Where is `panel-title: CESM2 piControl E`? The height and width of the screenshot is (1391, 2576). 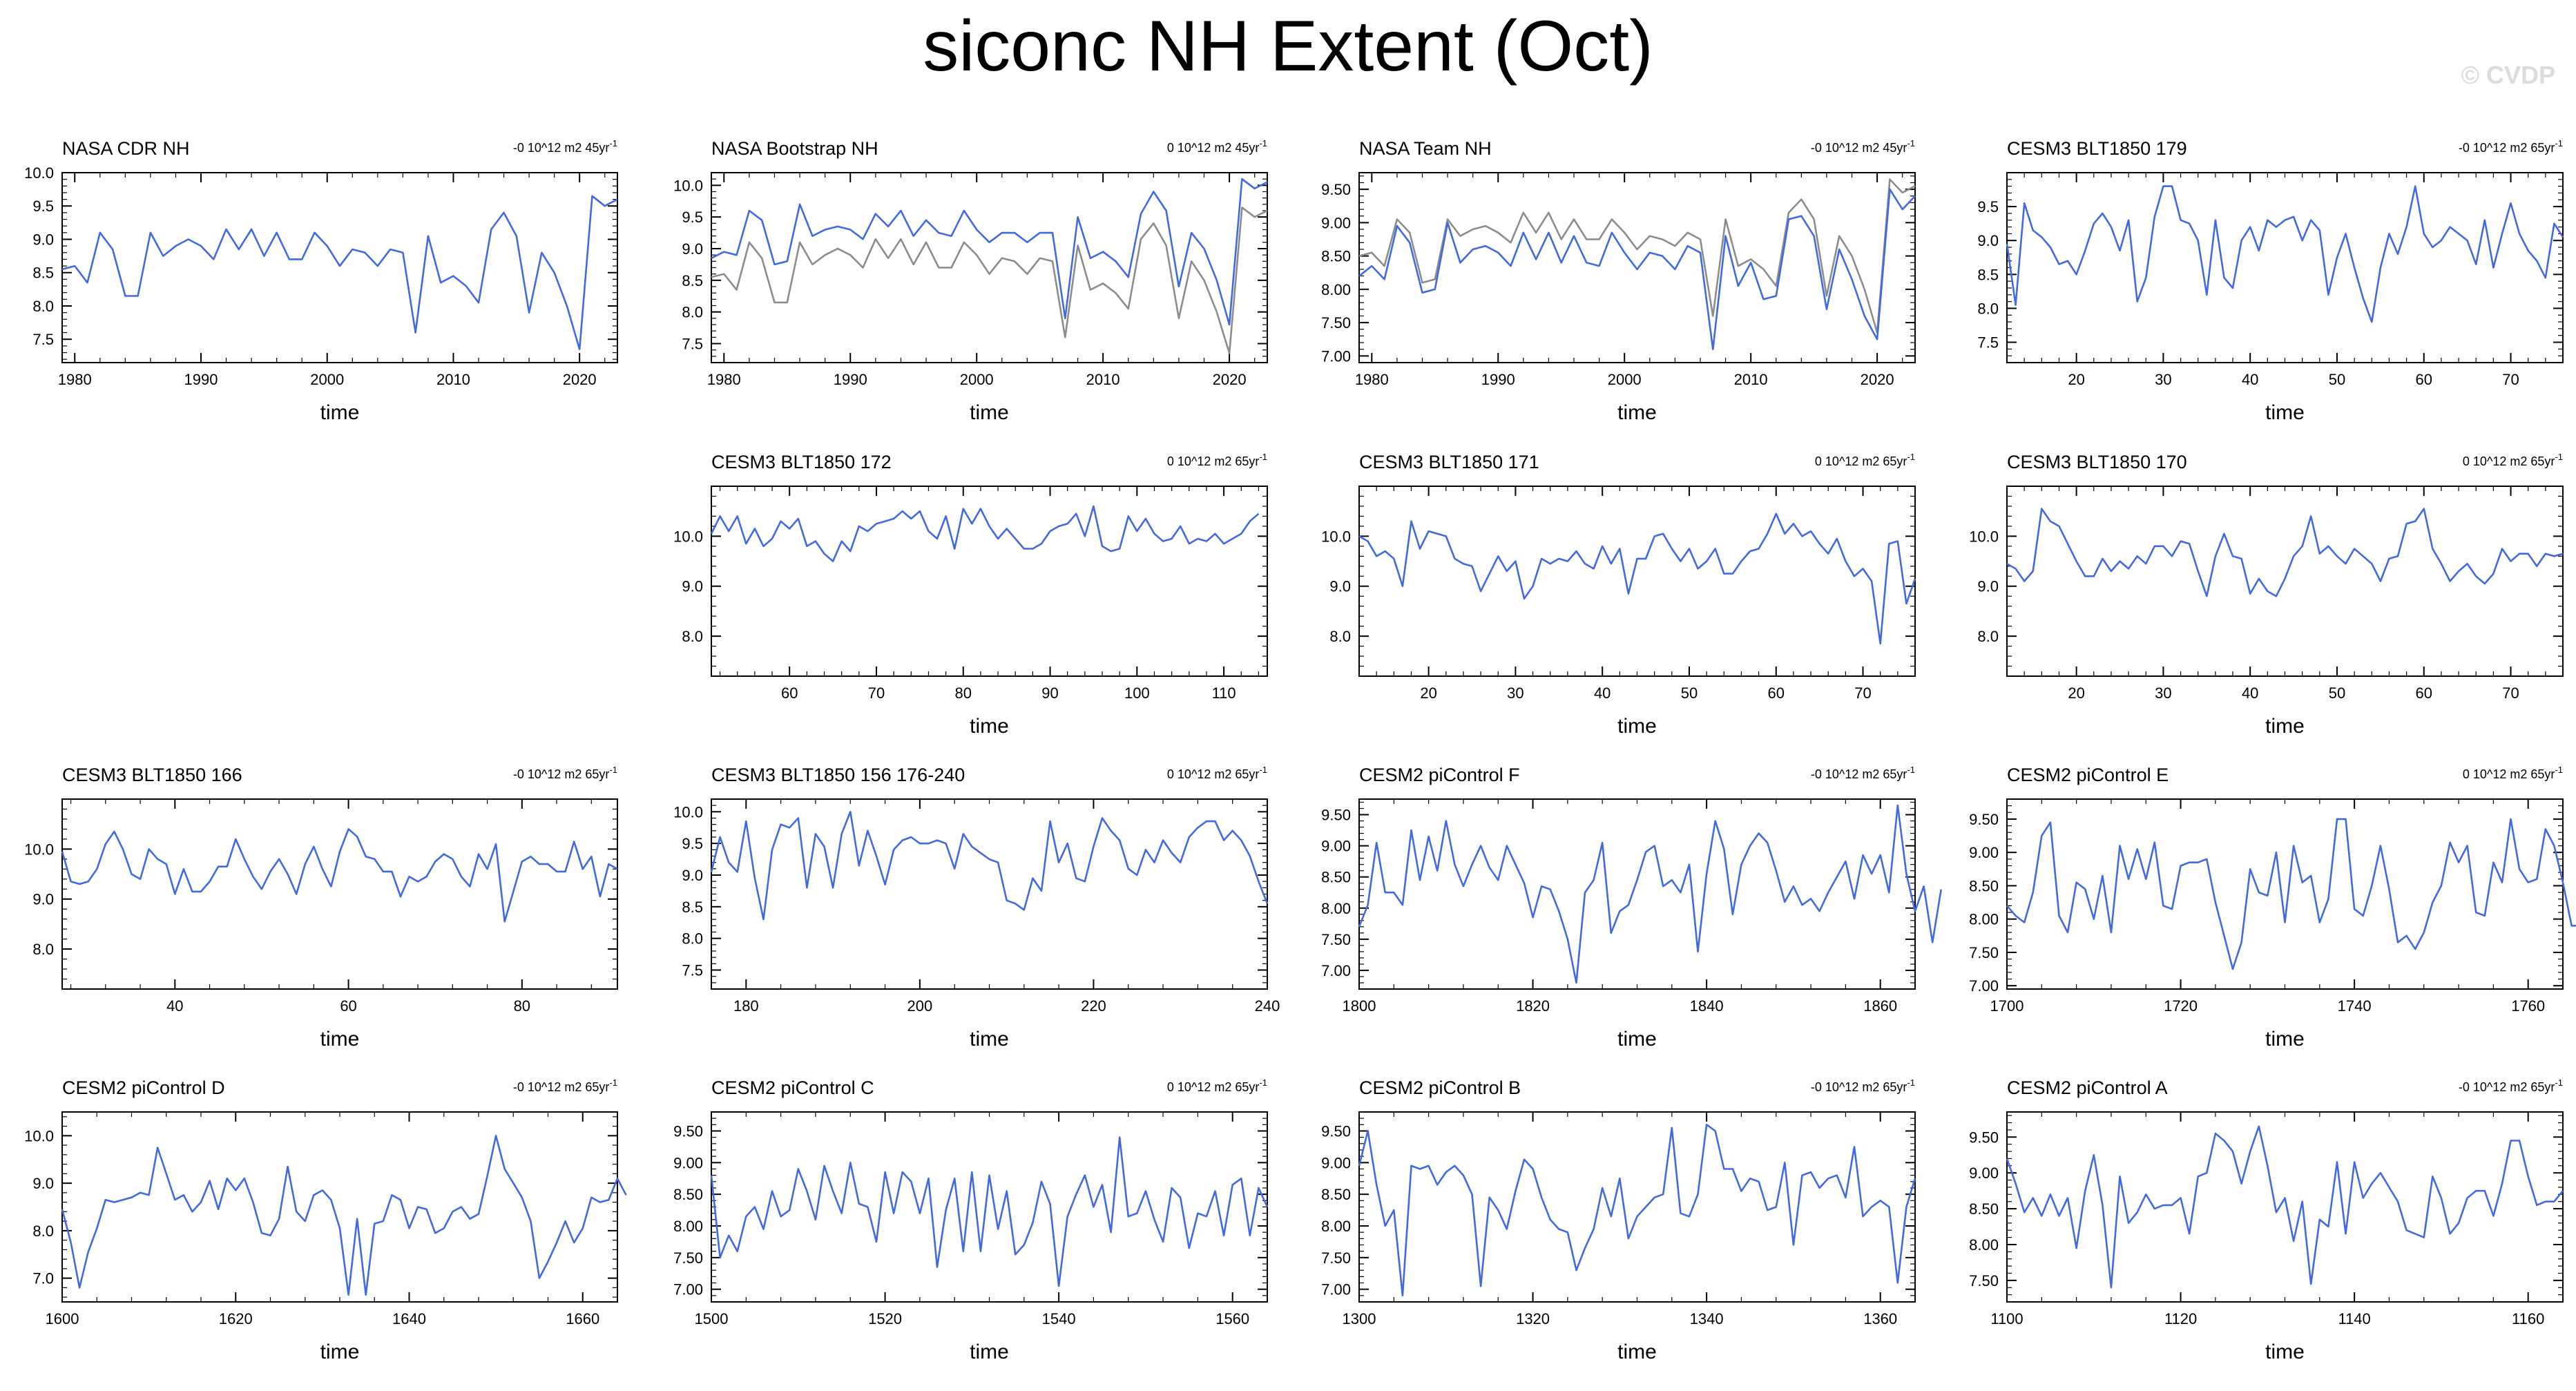
panel-title: CESM2 piControl E is located at coordinates (2088, 775).